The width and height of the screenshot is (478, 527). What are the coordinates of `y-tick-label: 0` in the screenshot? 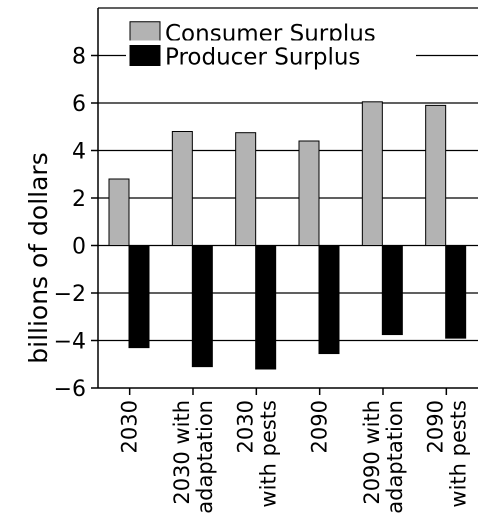 It's located at (79, 247).